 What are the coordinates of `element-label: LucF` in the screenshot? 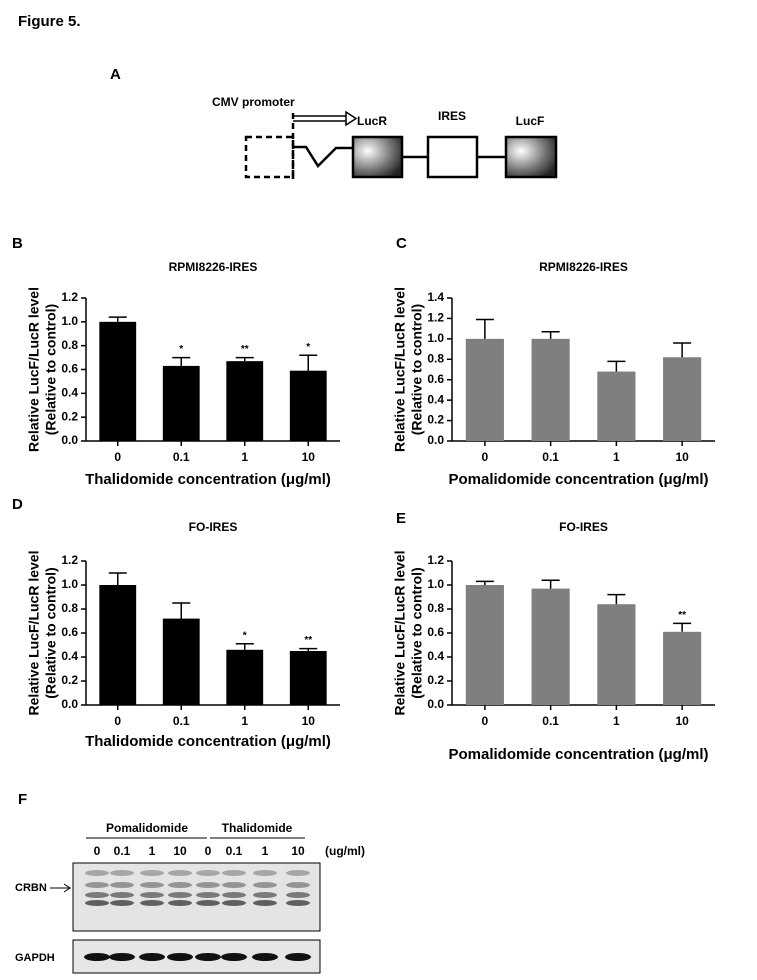 It's located at (530, 121).